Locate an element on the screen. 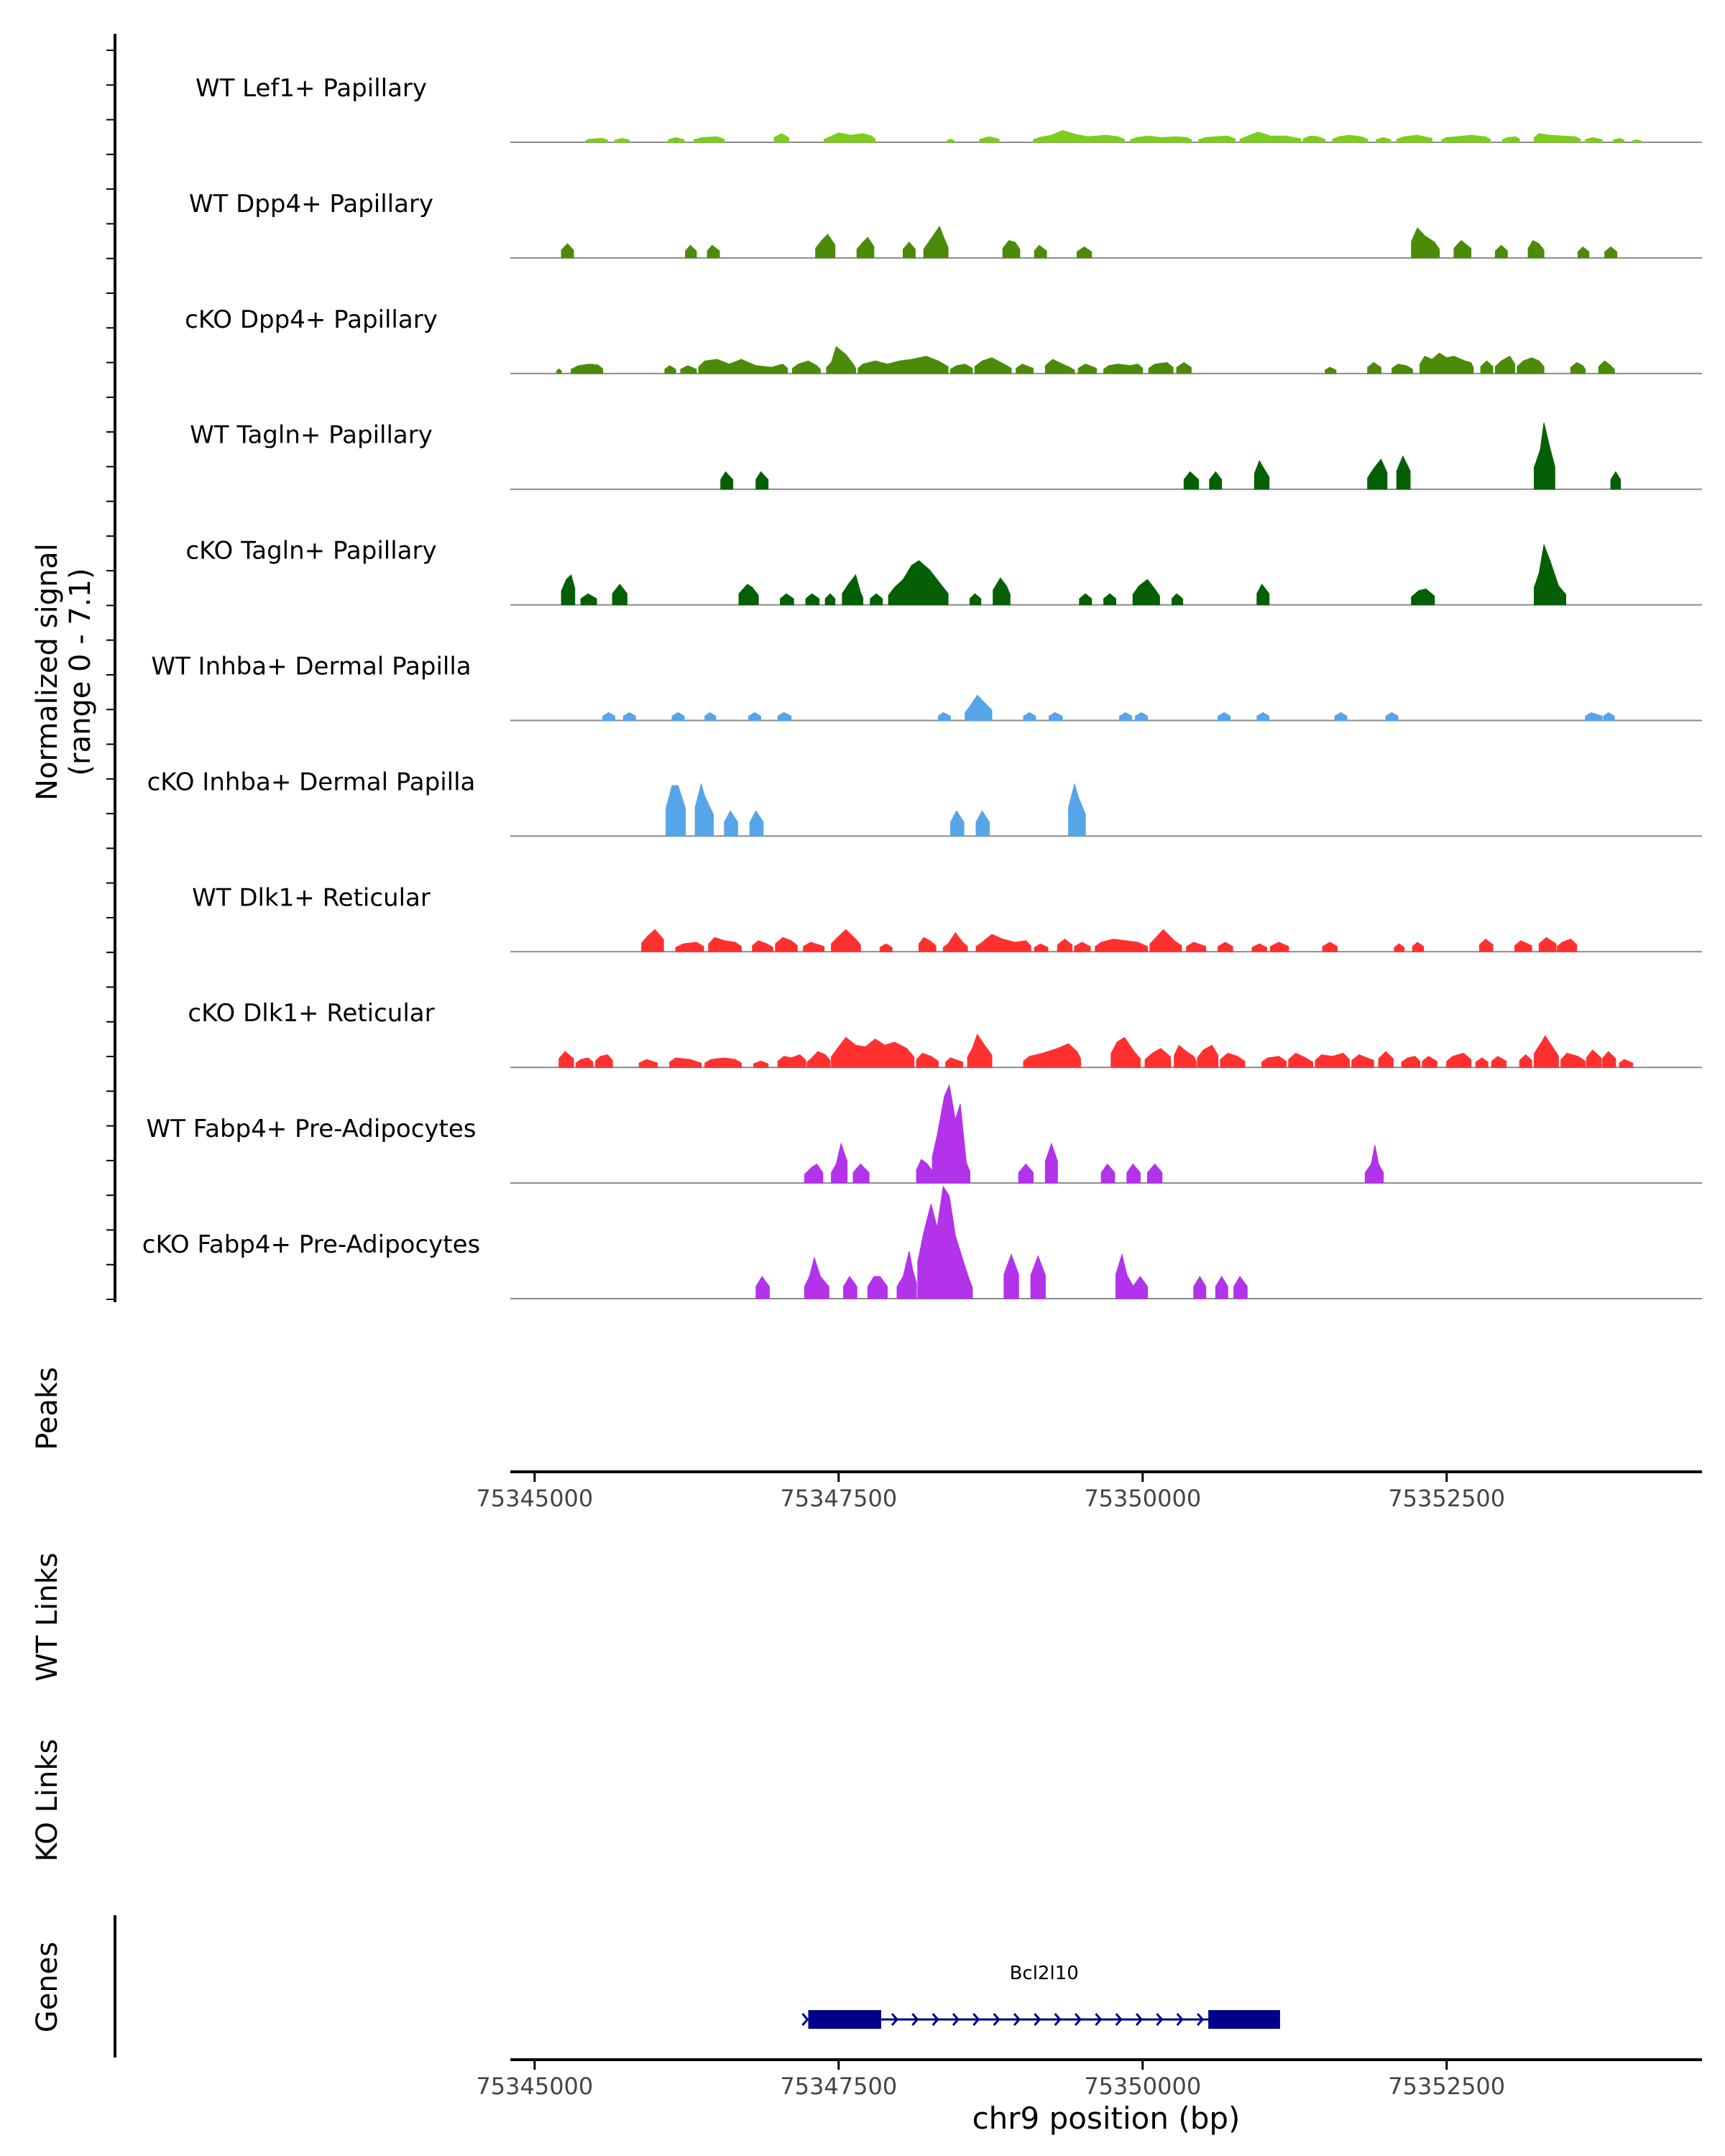 The height and width of the screenshot is (2156, 1725). coverage-track: WT Fabp4+ Pre-Adipocytes is located at coordinates (924, 1134).